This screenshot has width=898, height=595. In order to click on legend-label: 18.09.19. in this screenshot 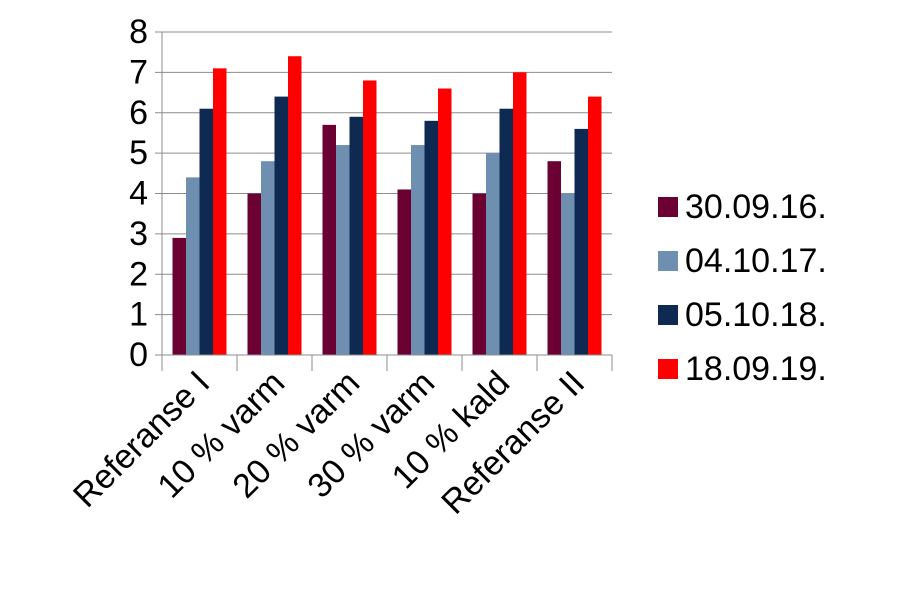, I will do `click(756, 369)`.